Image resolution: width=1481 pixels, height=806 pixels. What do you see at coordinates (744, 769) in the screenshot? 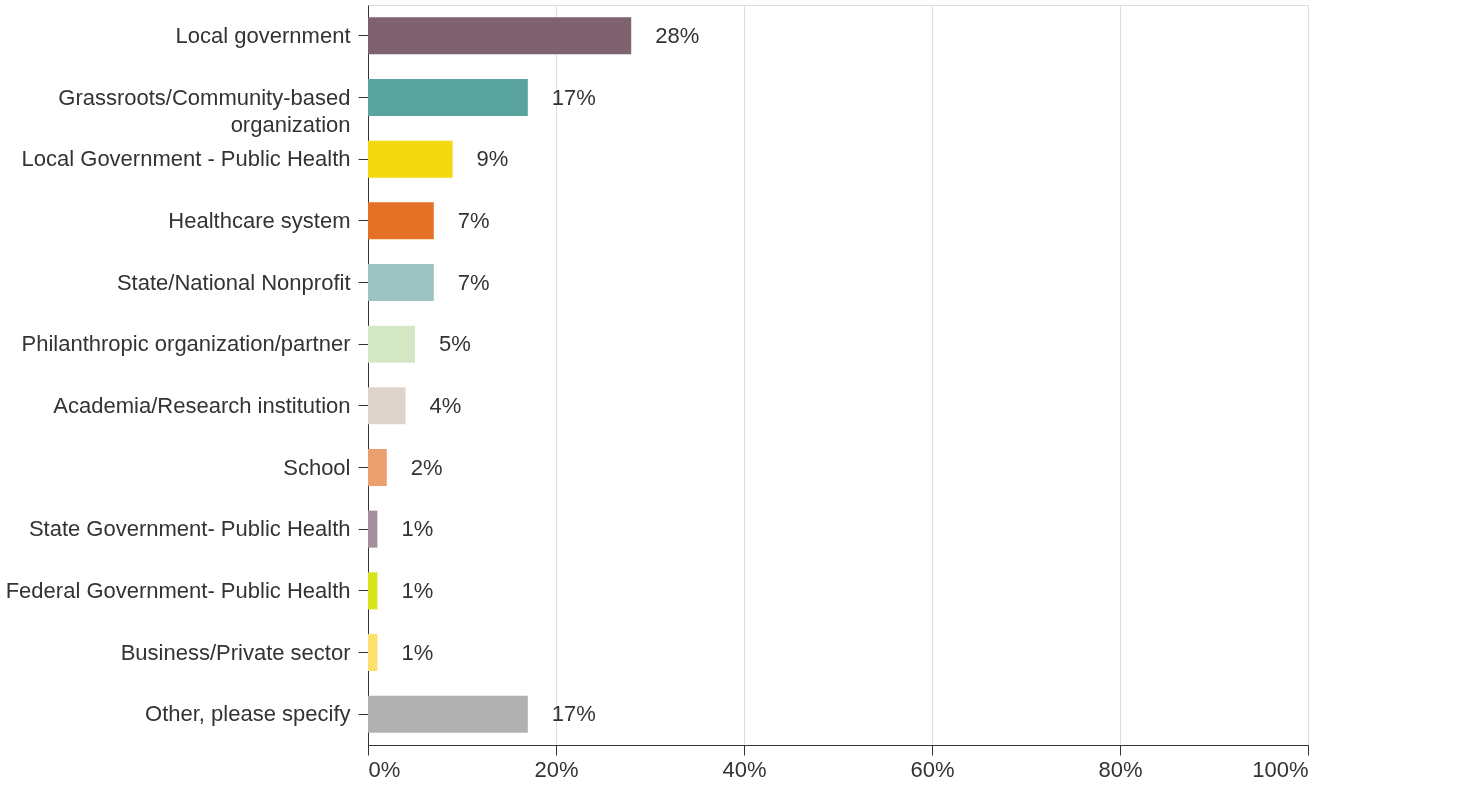
I see `x-tick-label: 40%` at bounding box center [744, 769].